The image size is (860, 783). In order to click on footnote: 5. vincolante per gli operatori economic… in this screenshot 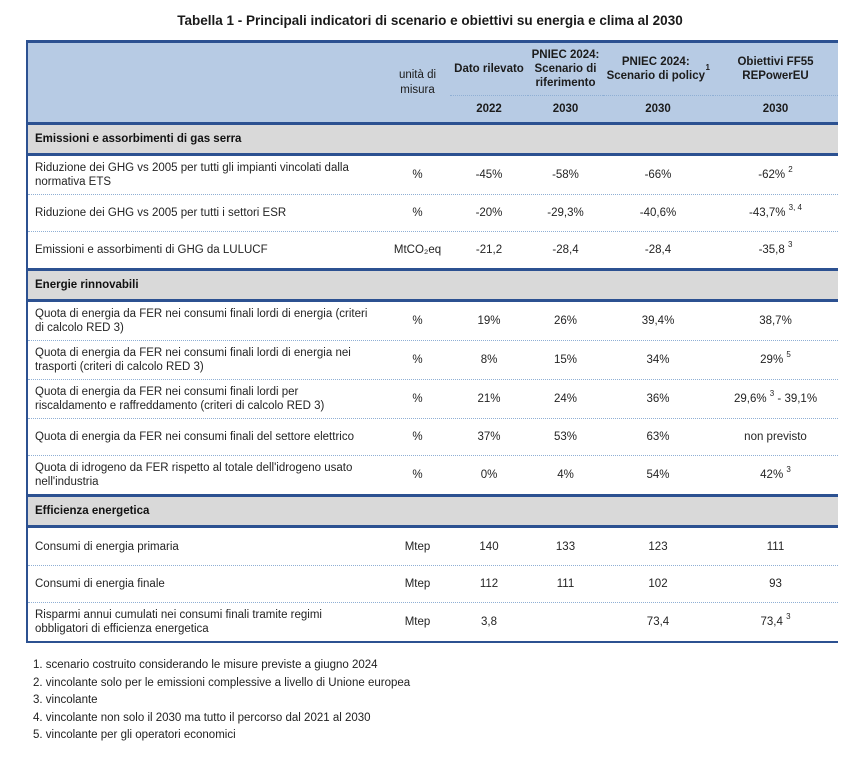, I will do `click(134, 735)`.